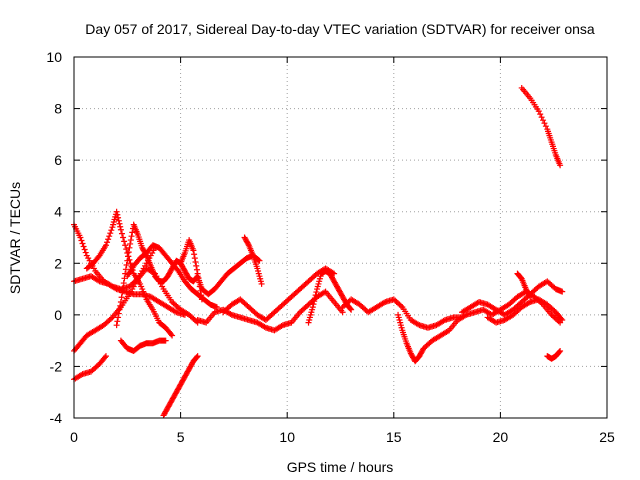  What do you see at coordinates (501, 437) in the screenshot?
I see `x-tick-label: 20` at bounding box center [501, 437].